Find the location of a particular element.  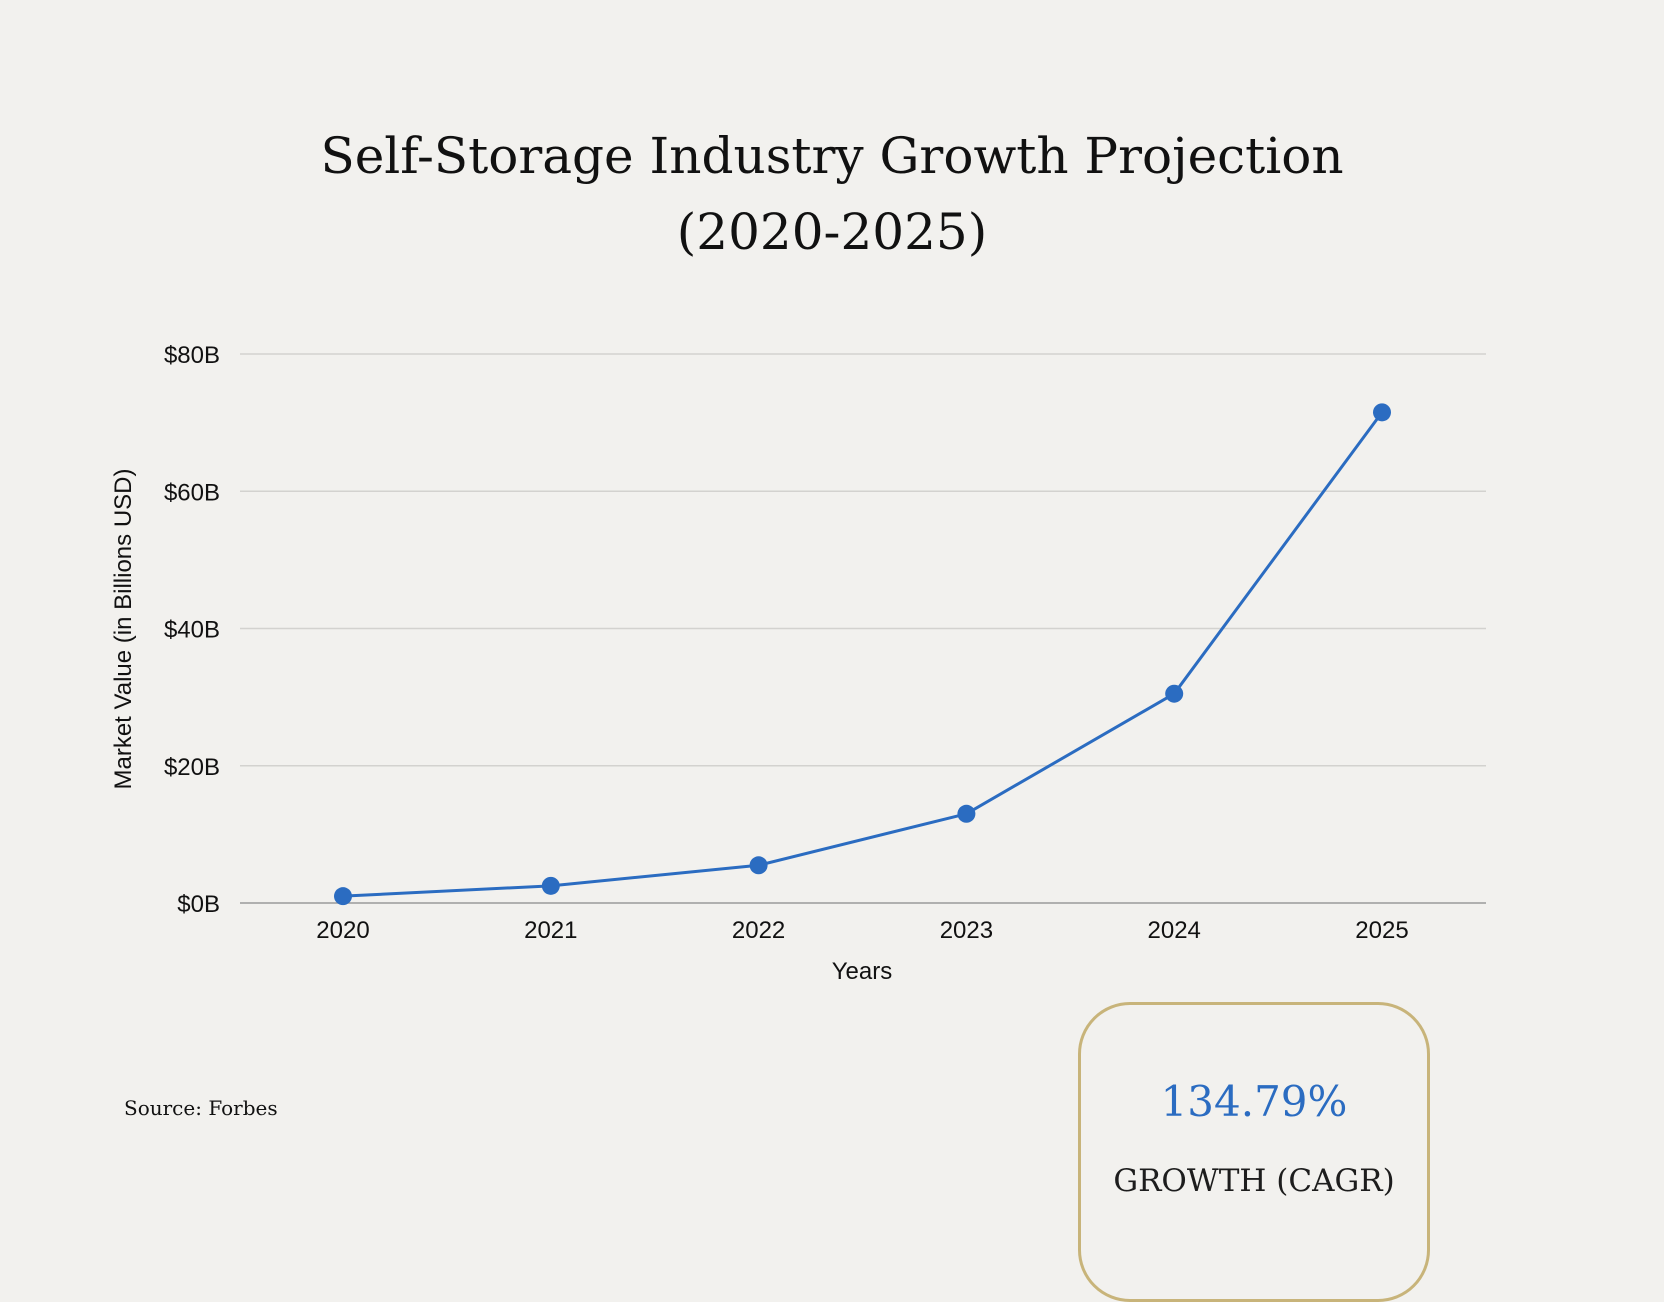

source-note: Source: Forbes is located at coordinates (201, 1108).